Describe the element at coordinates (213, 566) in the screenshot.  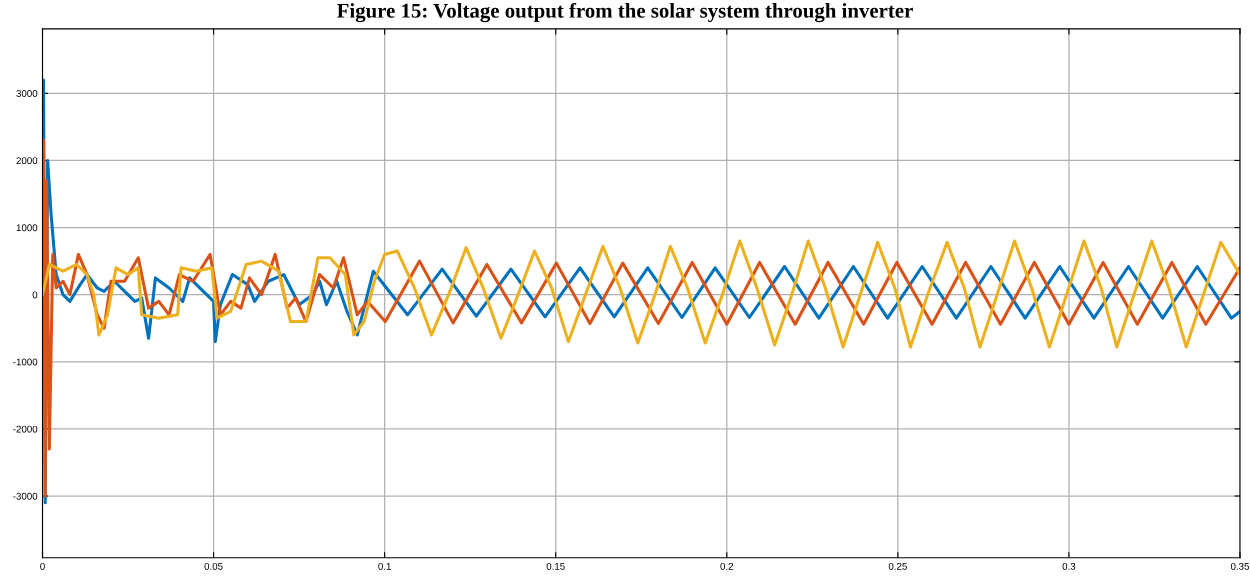
I see `x-tick-label: 0.05` at that location.